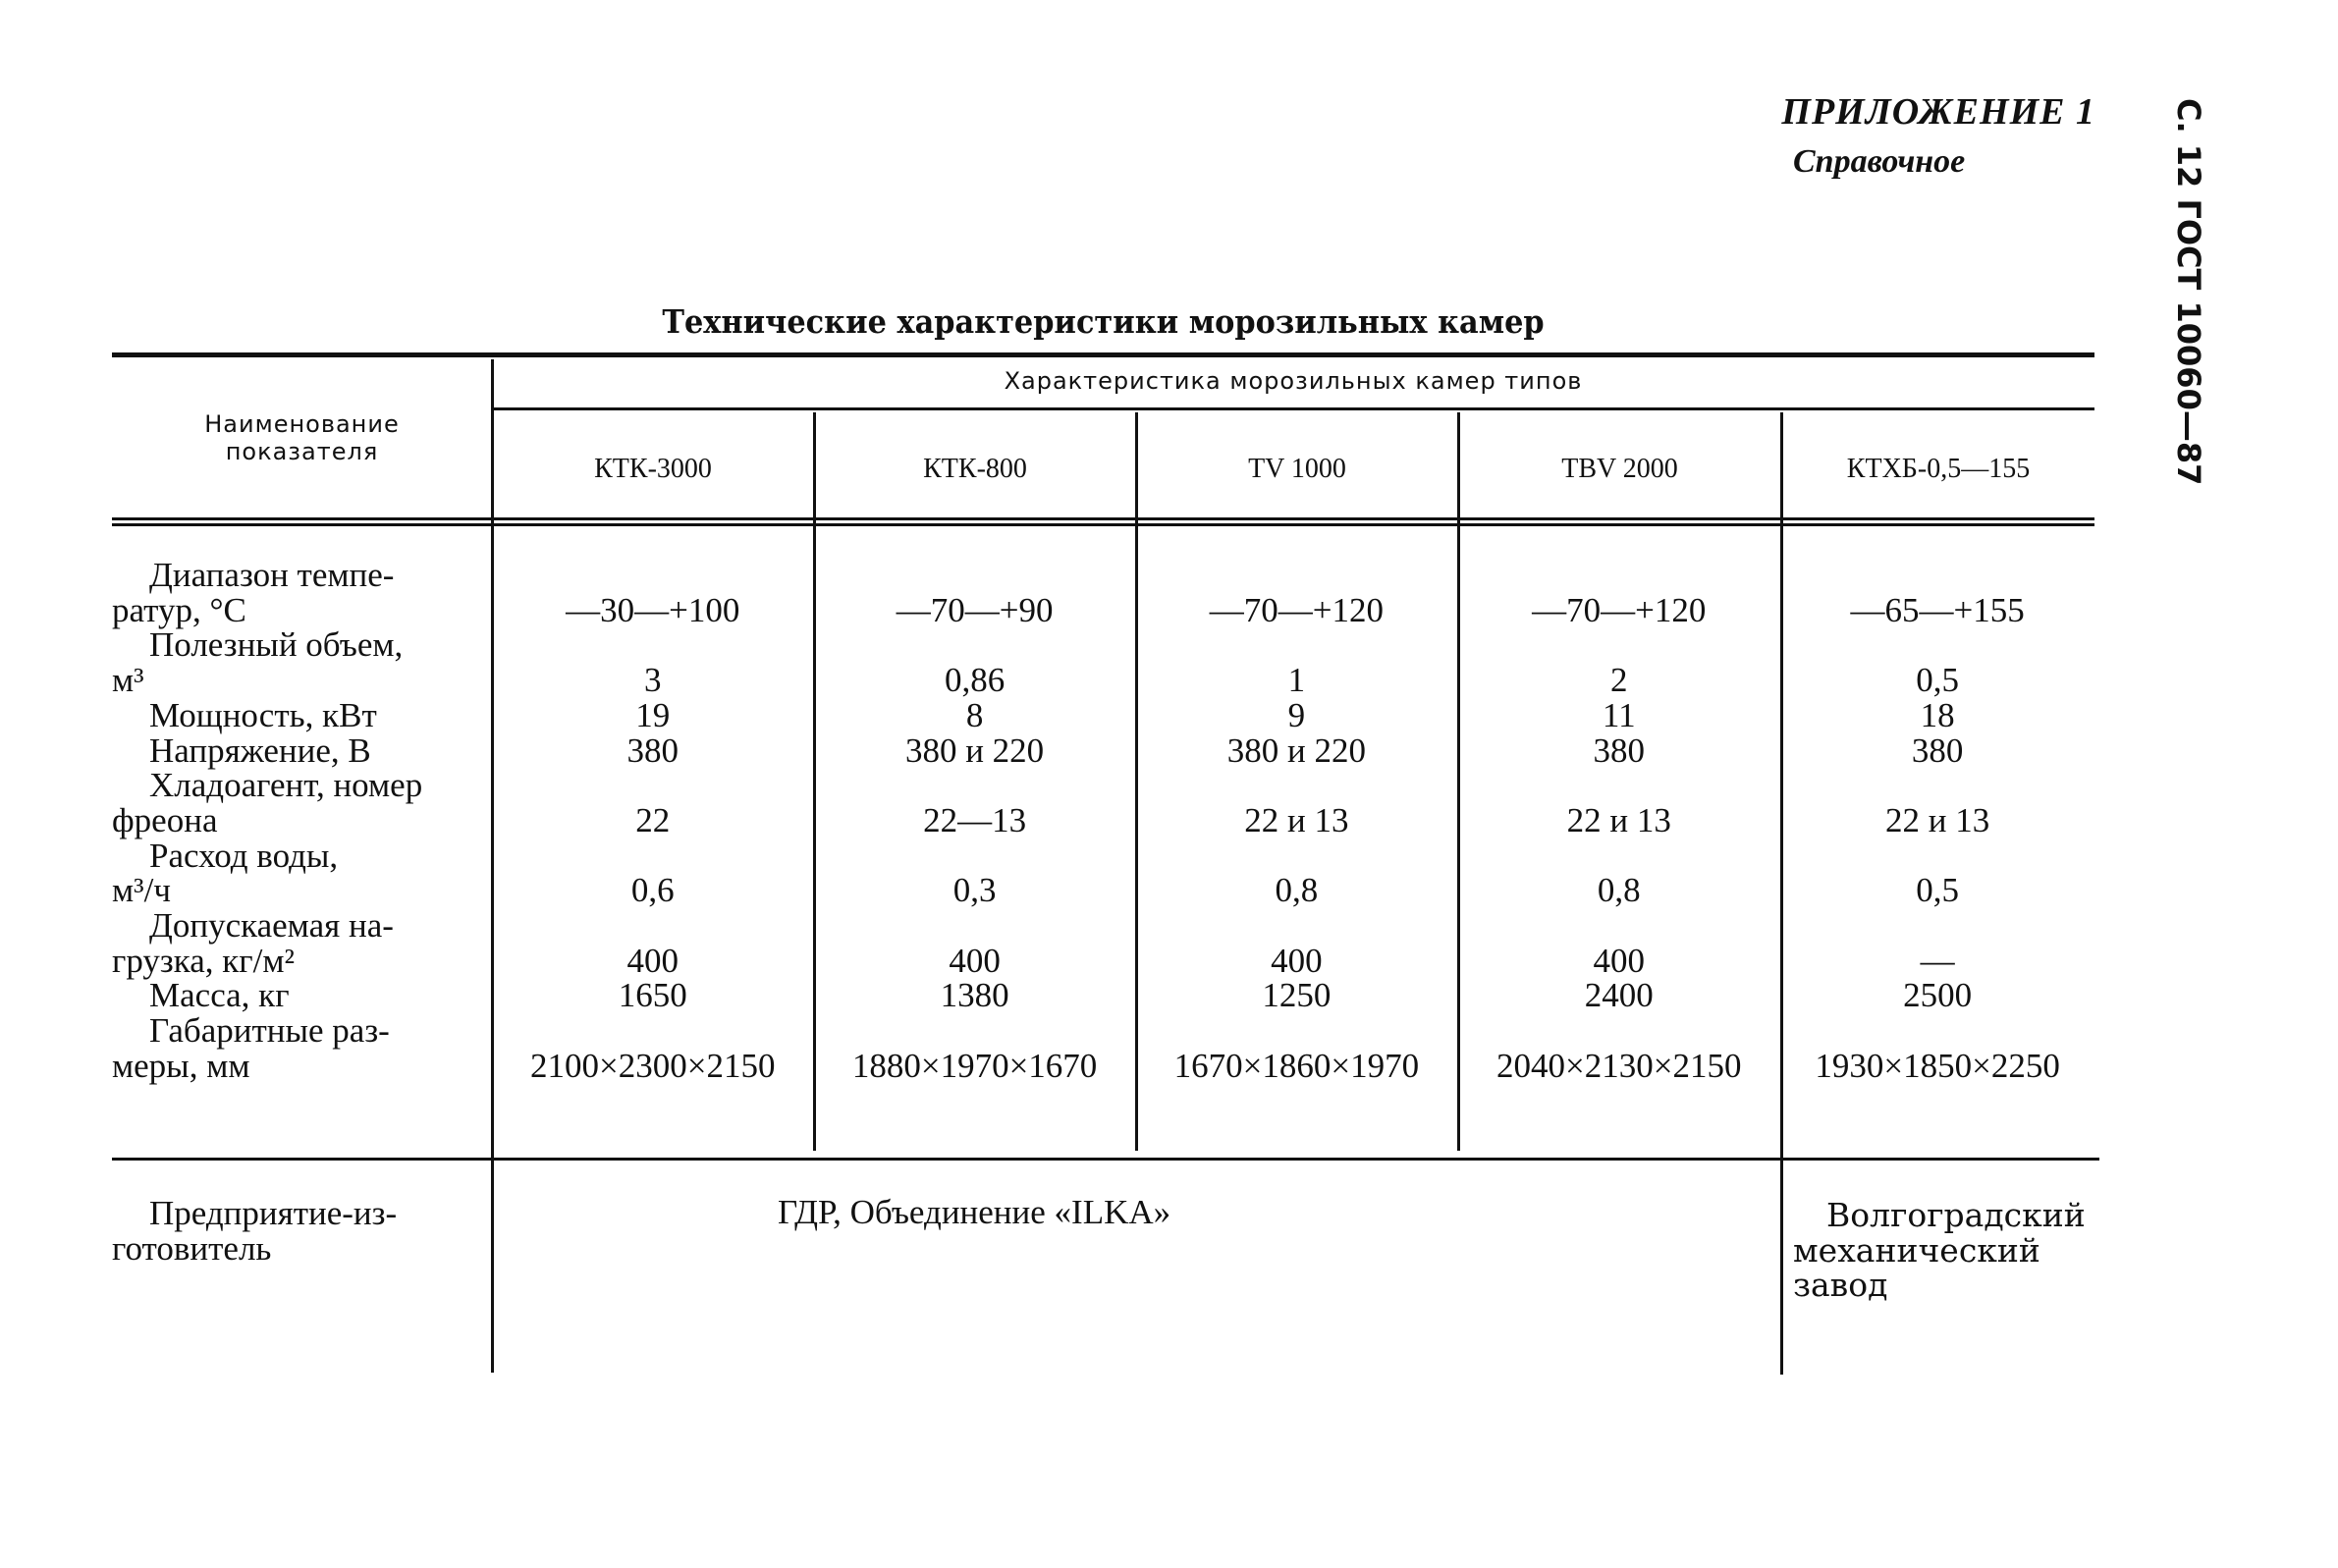 The height and width of the screenshot is (1568, 2338). What do you see at coordinates (263, 714) in the screenshot?
I see `row-label-line: Мощность, кВт` at bounding box center [263, 714].